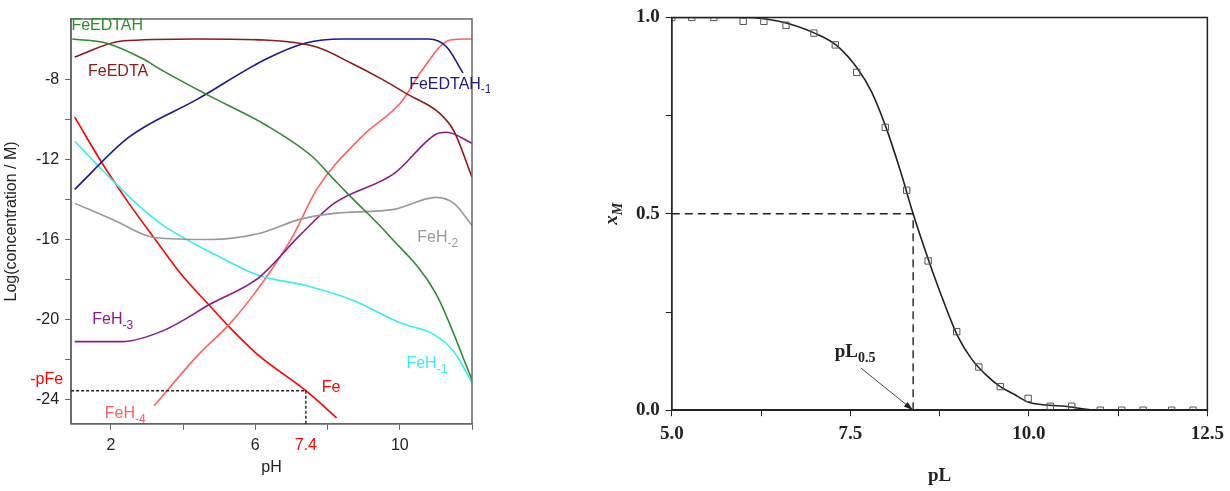  Describe the element at coordinates (48, 318) in the screenshot. I see `y-tick-label: -20` at that location.